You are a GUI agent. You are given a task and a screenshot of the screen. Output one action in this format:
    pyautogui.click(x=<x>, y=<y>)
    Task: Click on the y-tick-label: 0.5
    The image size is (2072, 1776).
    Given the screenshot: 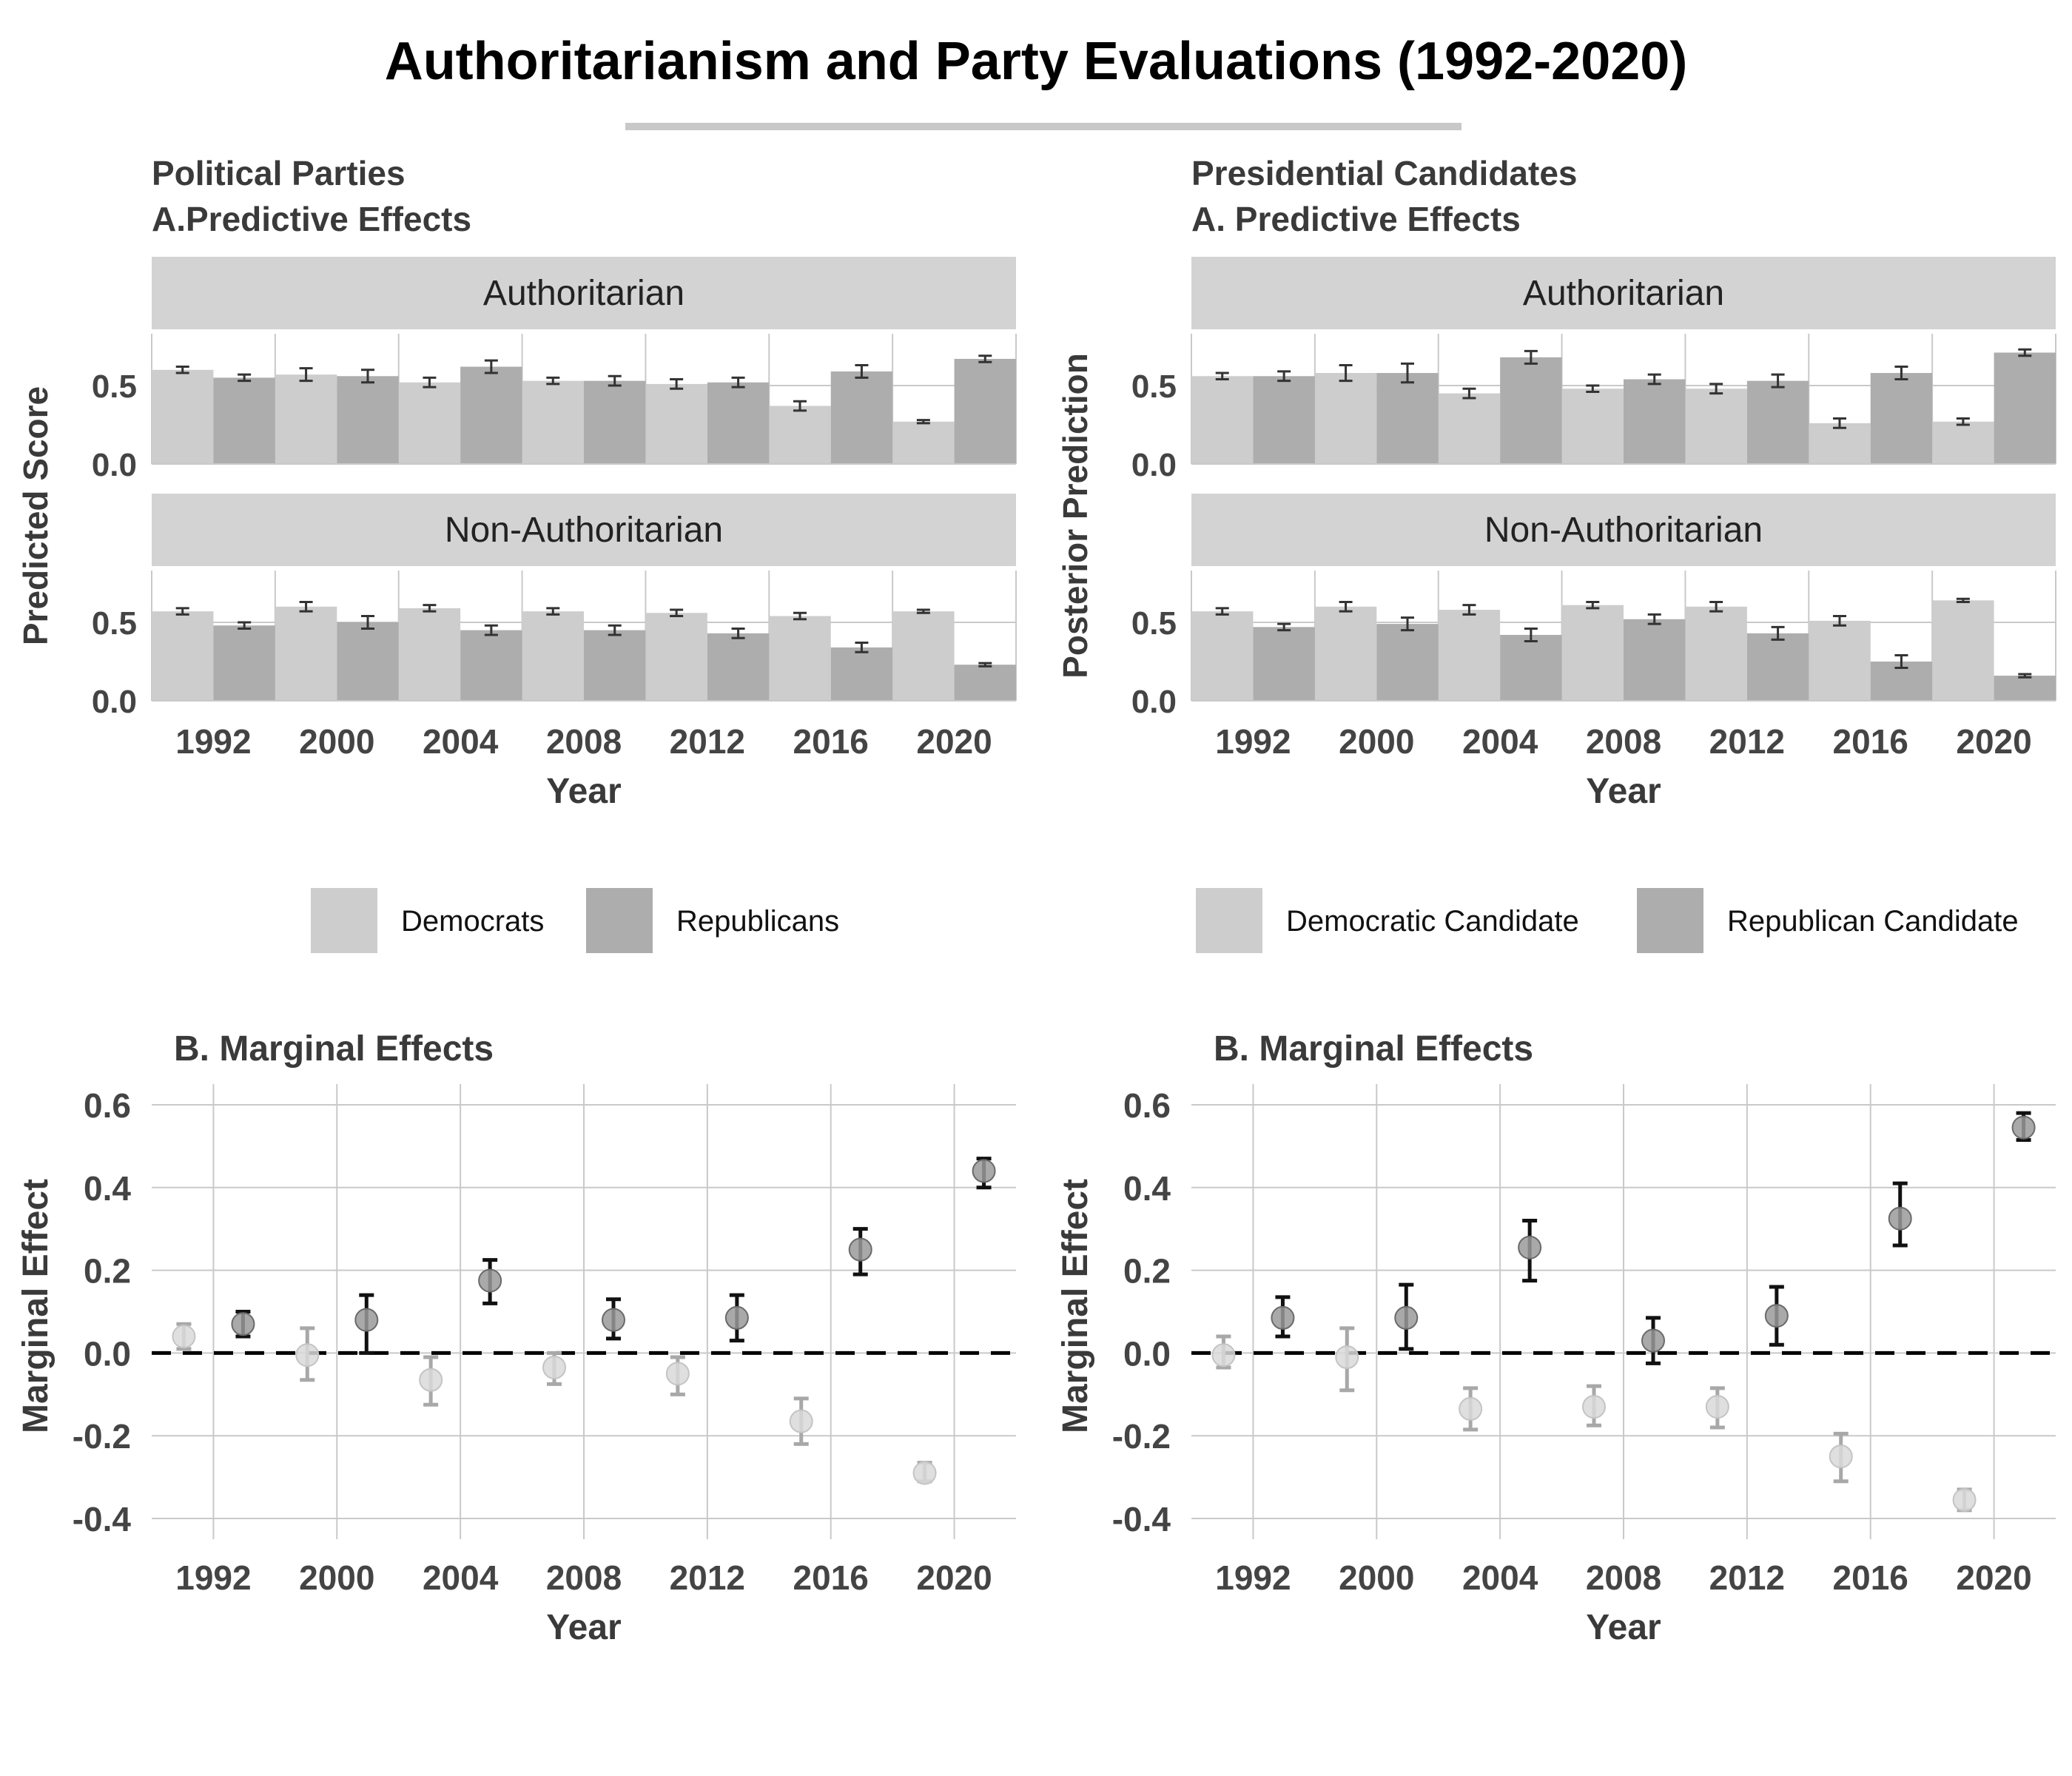 What is the action you would take?
    pyautogui.click(x=114, y=623)
    